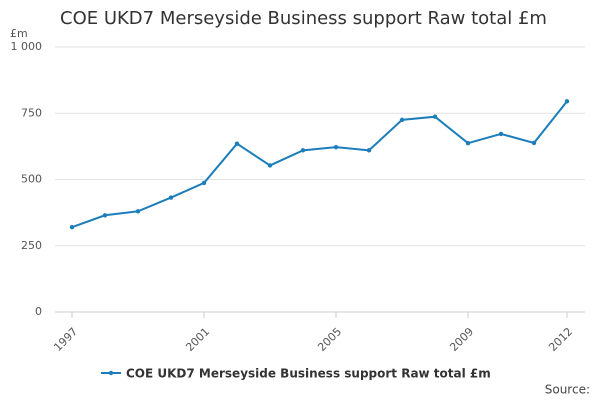 The width and height of the screenshot is (600, 400). I want to click on x-tick-label: 2005, so click(329, 339).